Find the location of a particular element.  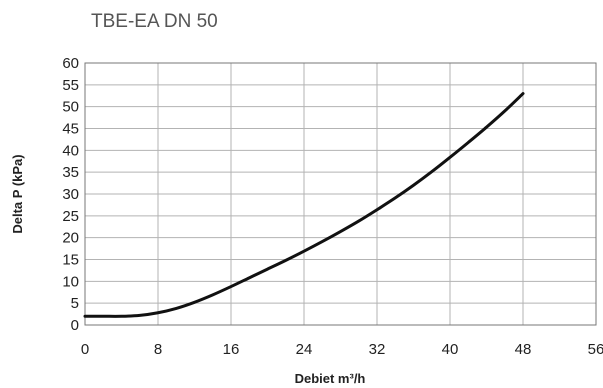

y-tick-labels: 0 5 10 15 20 25 30 35 40 45 50 55 60 is located at coordinates (70, 194).